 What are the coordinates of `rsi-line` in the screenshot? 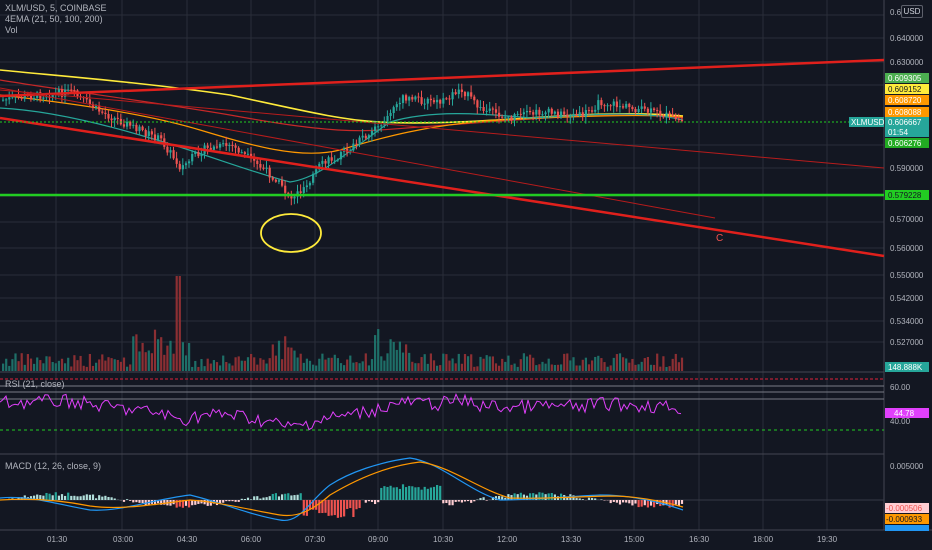 It's located at (341, 412).